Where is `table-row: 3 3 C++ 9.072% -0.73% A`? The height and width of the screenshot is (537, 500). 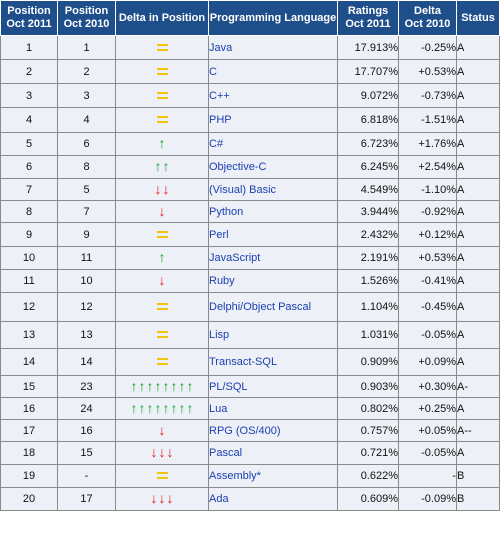 table-row: 3 3 C++ 9.072% -0.73% A is located at coordinates (250, 95).